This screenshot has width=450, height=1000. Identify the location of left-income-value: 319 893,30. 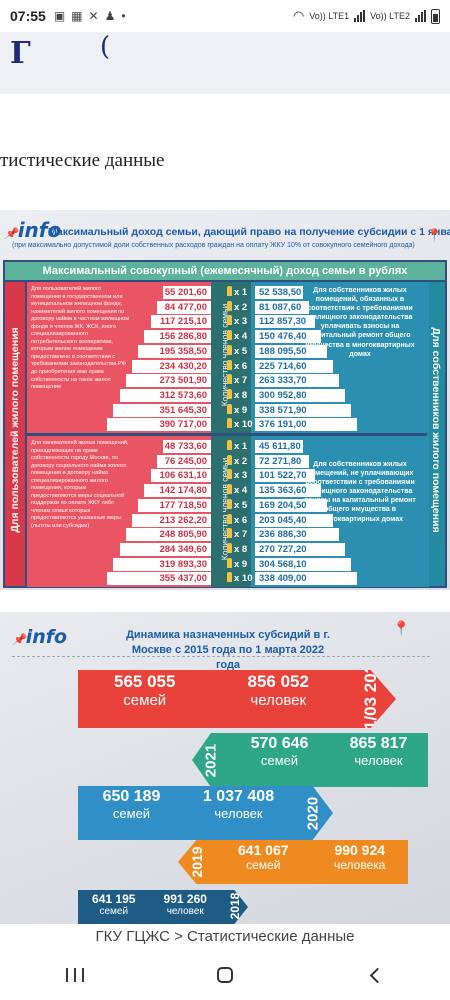
(162, 564).